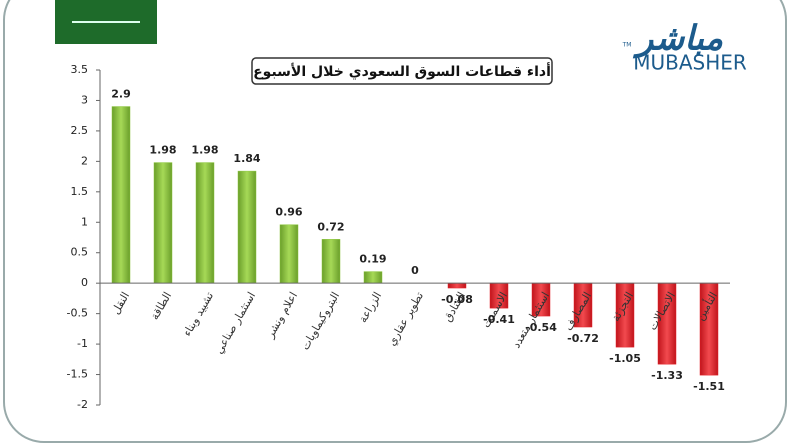  Describe the element at coordinates (583, 338) in the screenshot. I see `value-label: -0.72` at that location.